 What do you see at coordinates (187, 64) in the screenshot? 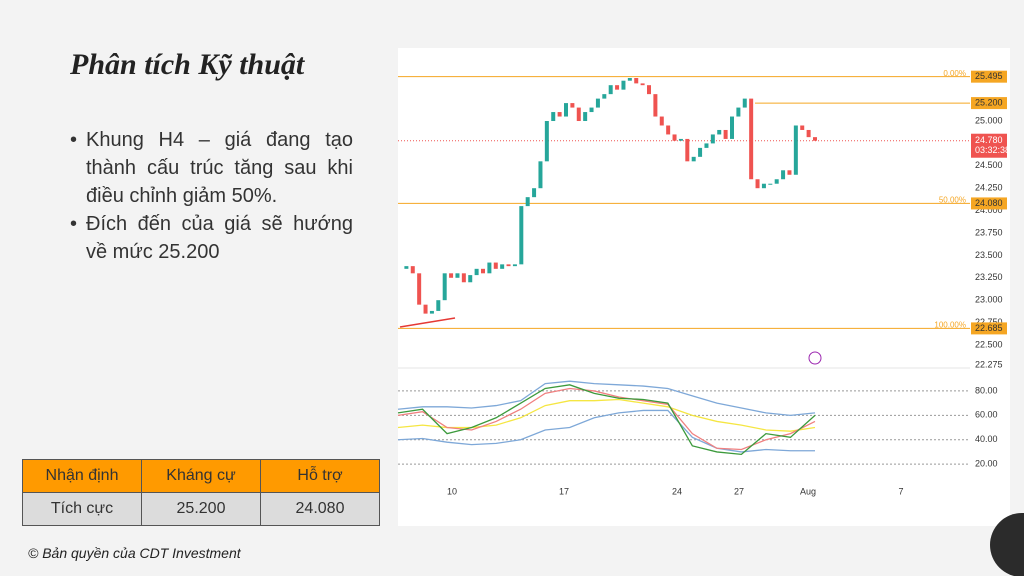
I see `title: Phân tích Kỹ thuật` at bounding box center [187, 64].